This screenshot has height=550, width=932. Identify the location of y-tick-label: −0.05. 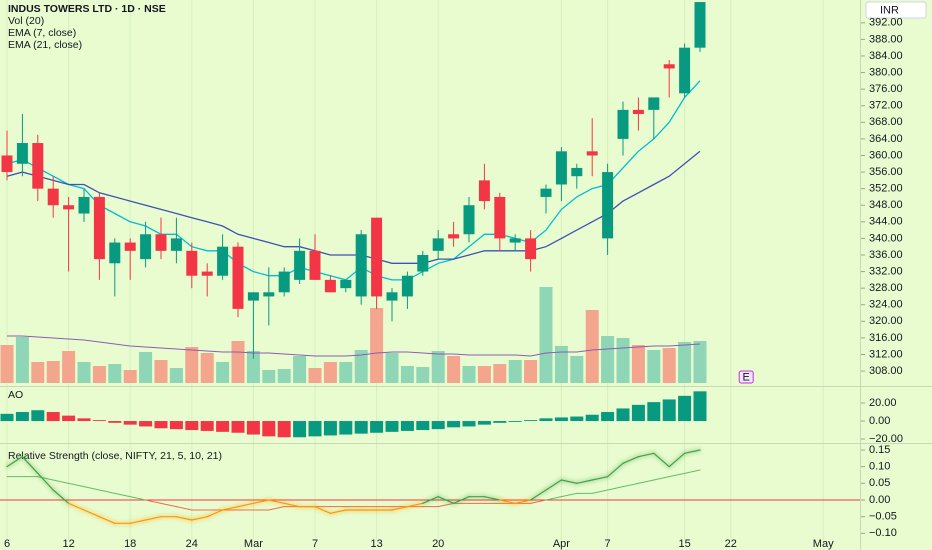
(883, 517).